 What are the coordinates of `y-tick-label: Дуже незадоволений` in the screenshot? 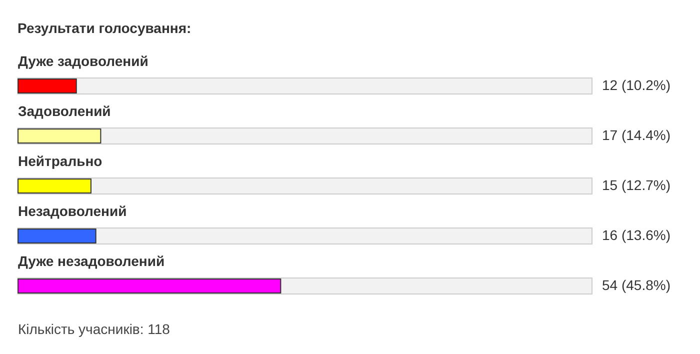 It's located at (91, 261).